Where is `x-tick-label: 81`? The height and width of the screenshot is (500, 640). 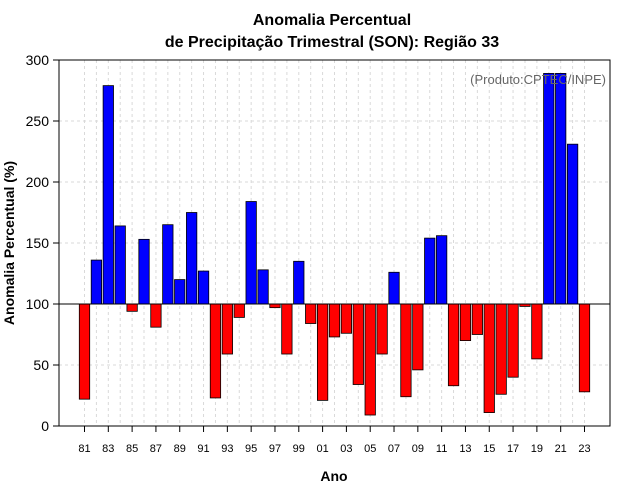 x-tick-label: 81 is located at coordinates (84, 449).